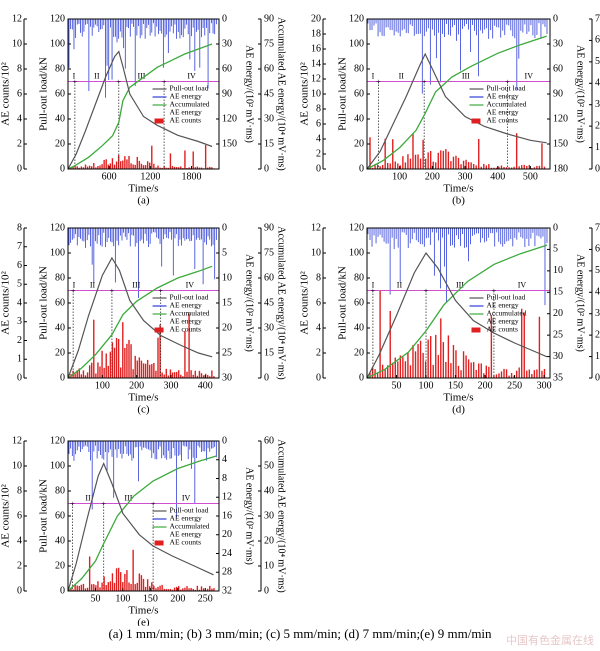 The height and width of the screenshot is (651, 600). I want to click on load-tick-label: 100, so click(57, 252).